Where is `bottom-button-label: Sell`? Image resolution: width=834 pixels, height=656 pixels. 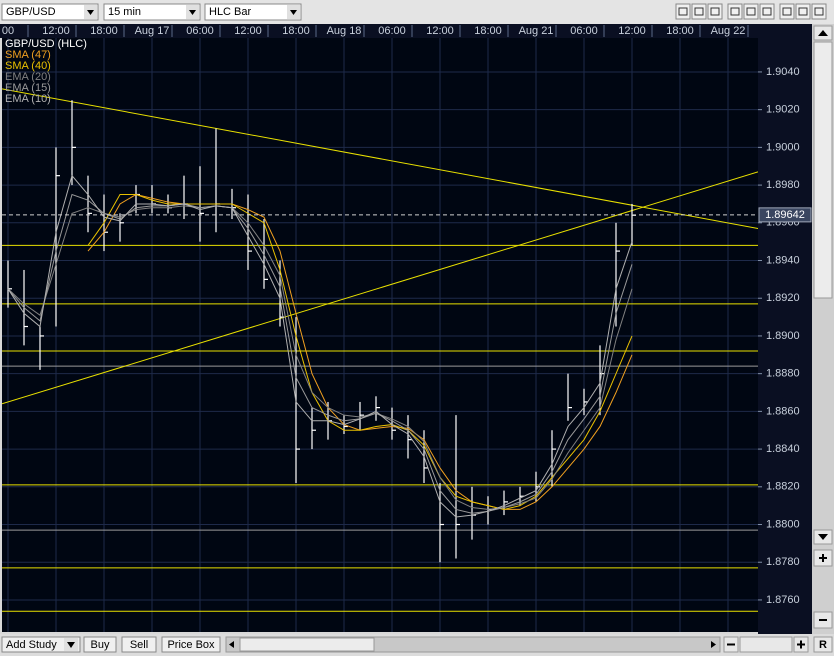 bottom-button-label: Sell is located at coordinates (139, 645).